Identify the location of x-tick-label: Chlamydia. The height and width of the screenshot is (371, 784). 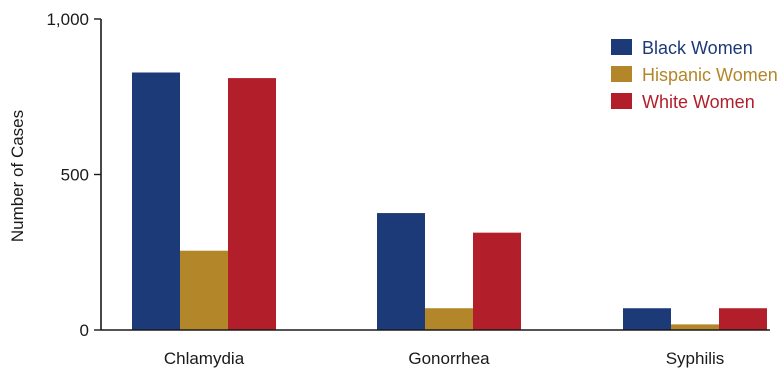
(204, 358).